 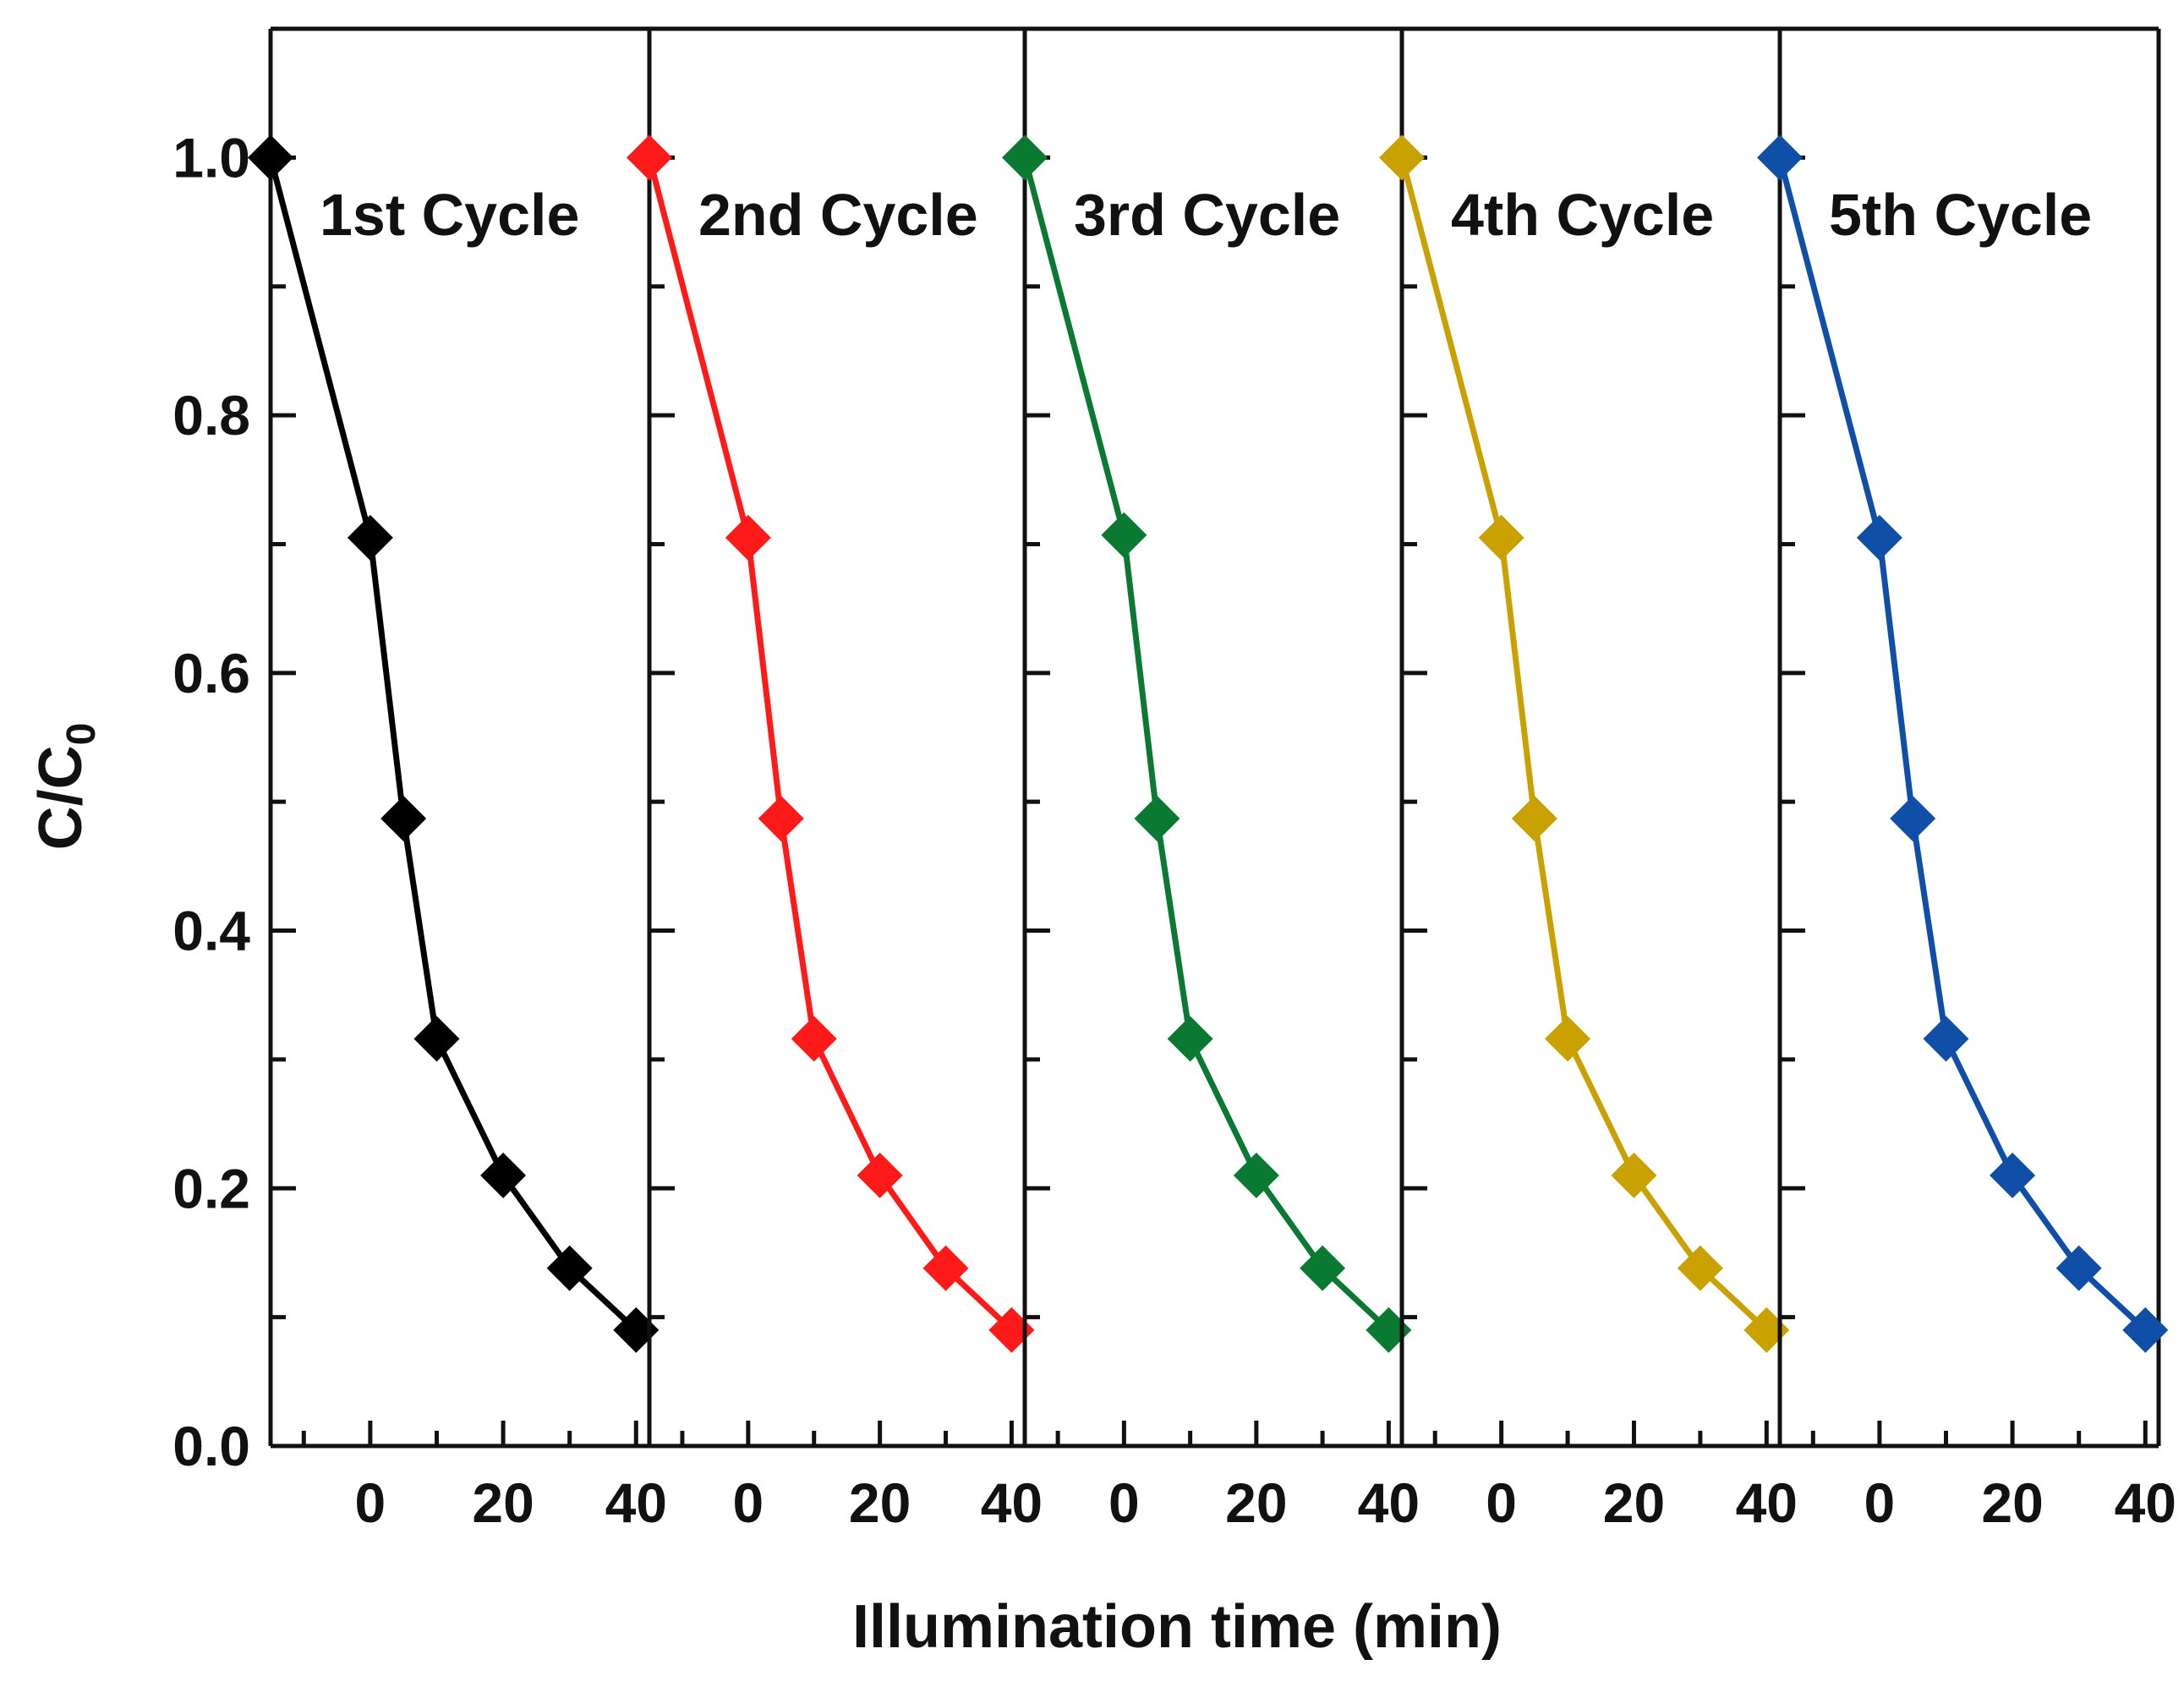 What do you see at coordinates (1207, 215) in the screenshot?
I see `panel-label-3rd-cycle: 3rd Cycle` at bounding box center [1207, 215].